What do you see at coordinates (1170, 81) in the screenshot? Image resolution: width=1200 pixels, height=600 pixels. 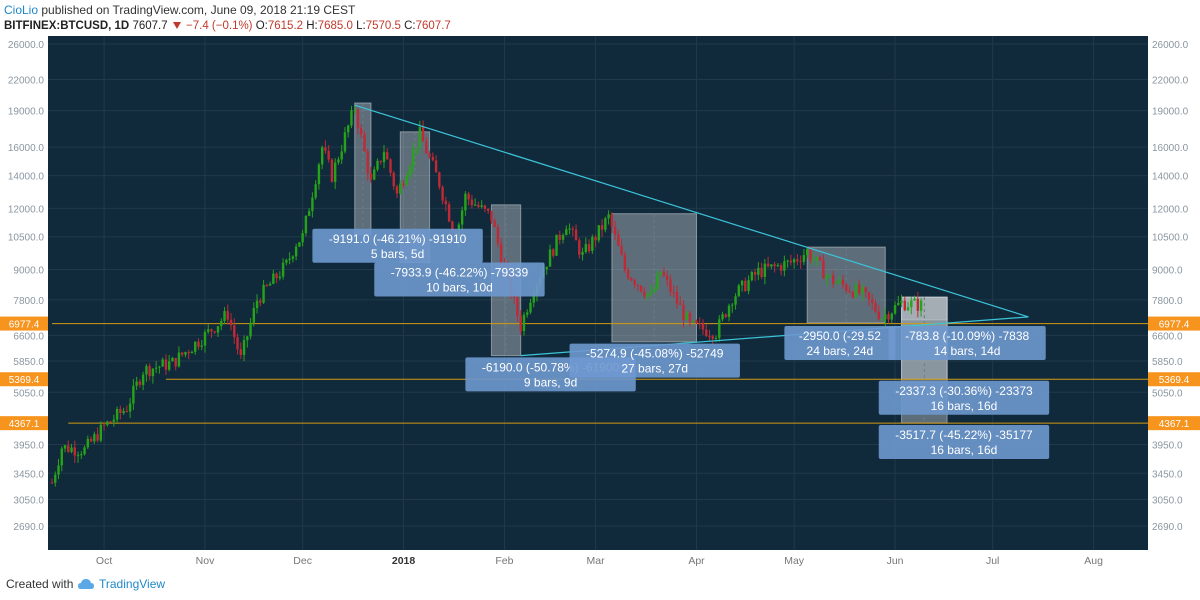 I see `y-tick-label: 22000.0` at bounding box center [1170, 81].